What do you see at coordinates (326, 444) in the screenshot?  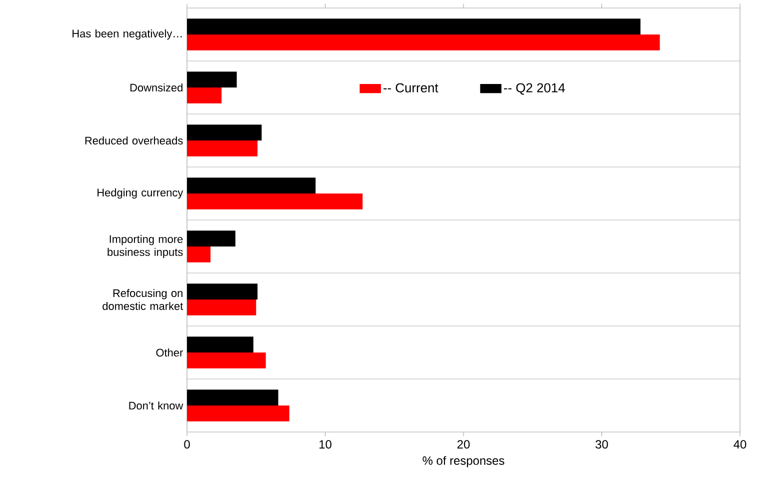 I see `x-tick-label: 10` at bounding box center [326, 444].